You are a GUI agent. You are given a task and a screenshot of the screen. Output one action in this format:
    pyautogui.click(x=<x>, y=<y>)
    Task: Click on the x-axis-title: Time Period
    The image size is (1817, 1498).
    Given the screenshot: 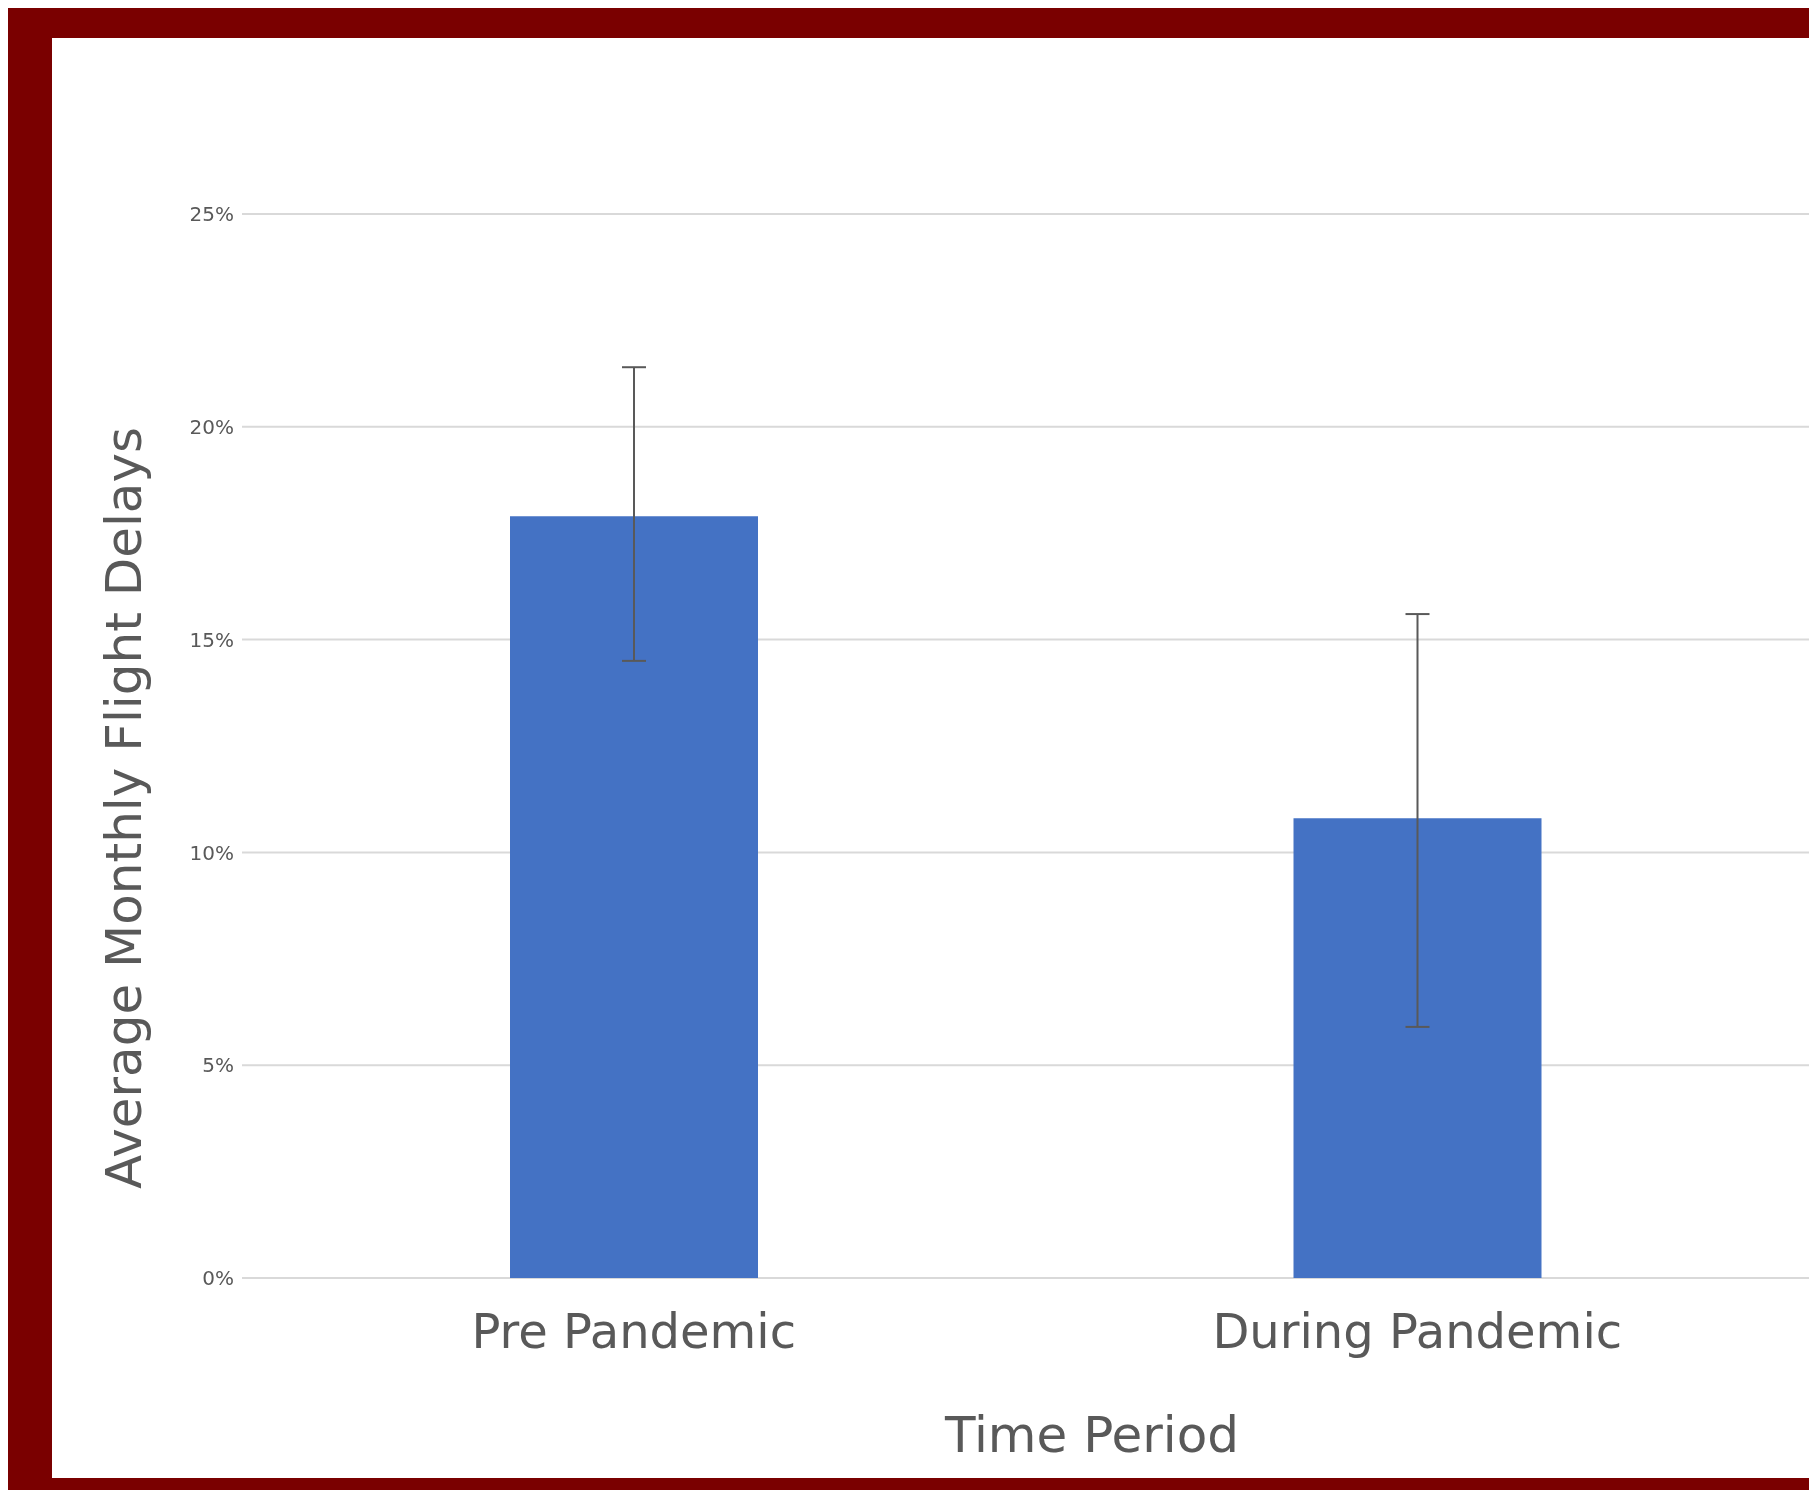 What is the action you would take?
    pyautogui.click(x=1092, y=1435)
    